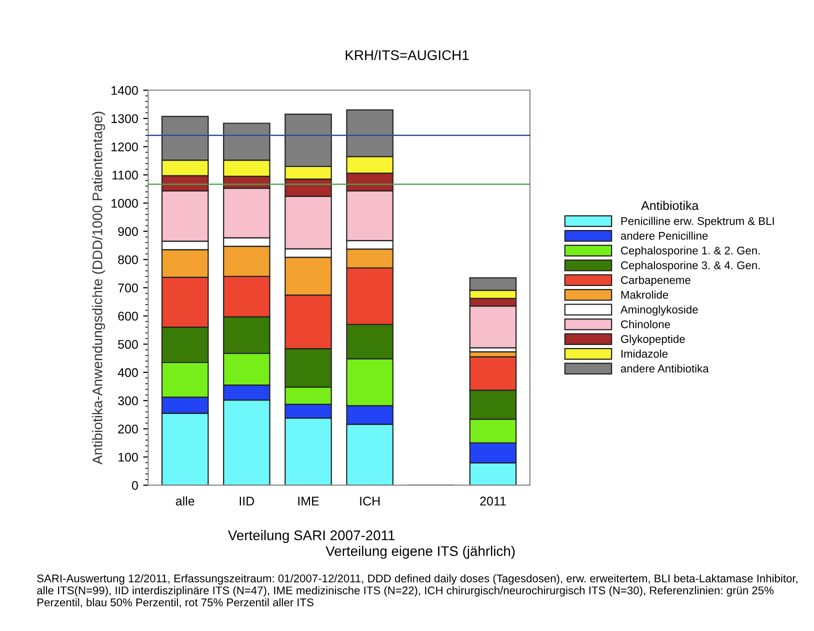 The height and width of the screenshot is (631, 814). What do you see at coordinates (99, 288) in the screenshot?
I see `y-axis-title: Antibiotika-Anwendungsdichte (DDD/1000 Patiententage)` at bounding box center [99, 288].